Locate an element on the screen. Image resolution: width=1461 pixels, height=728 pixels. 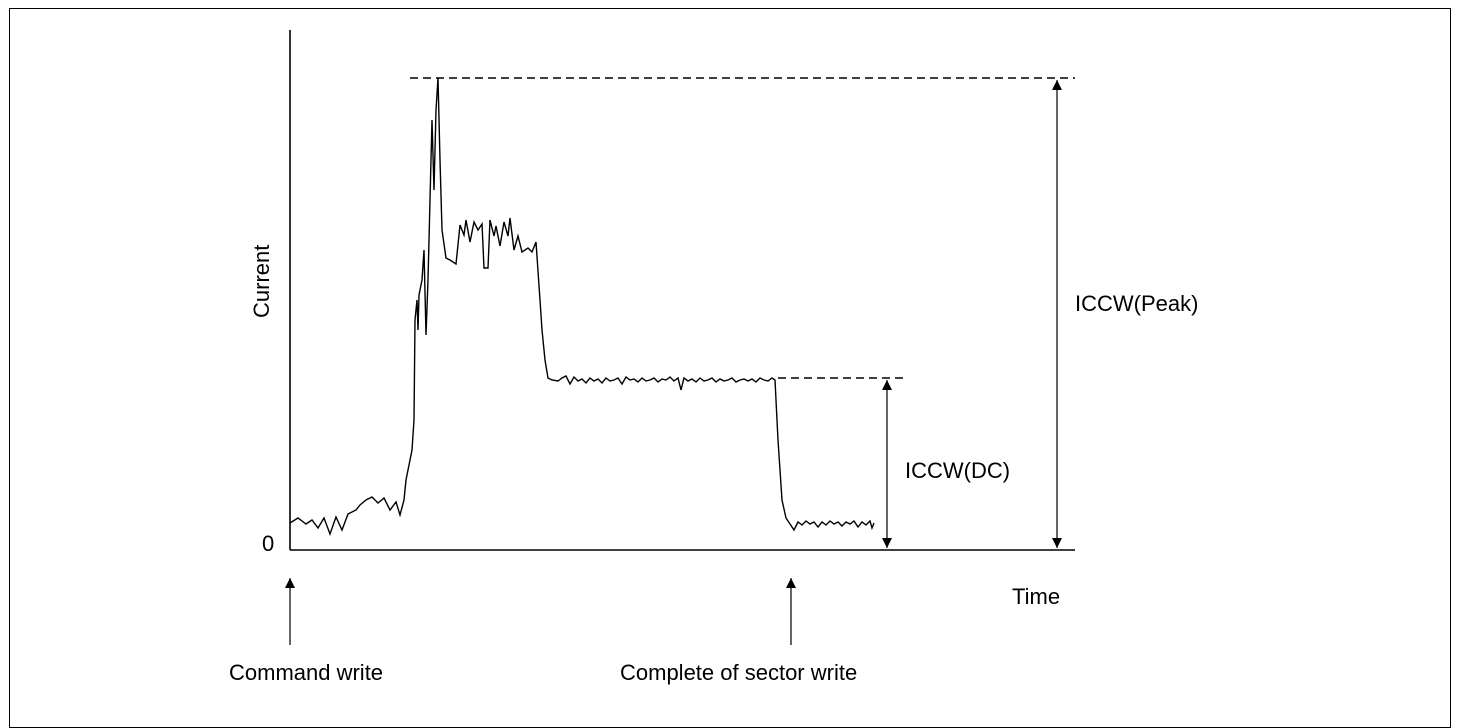
x-axis-label: Time is located at coordinates (1036, 596).